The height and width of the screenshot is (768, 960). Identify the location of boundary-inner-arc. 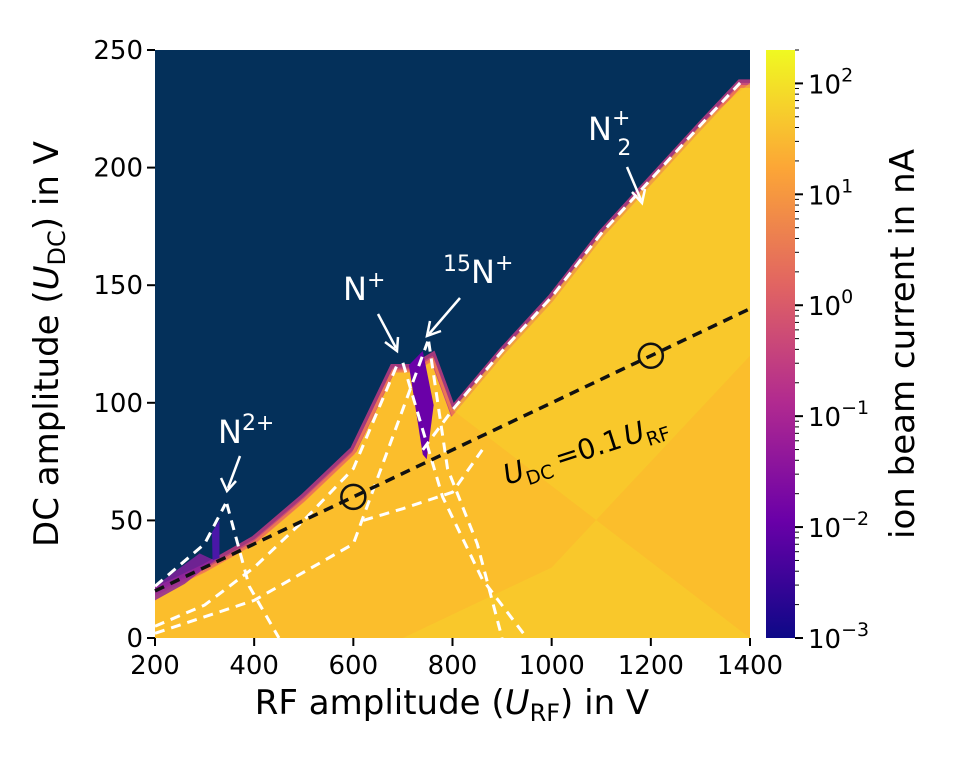
(423, 485).